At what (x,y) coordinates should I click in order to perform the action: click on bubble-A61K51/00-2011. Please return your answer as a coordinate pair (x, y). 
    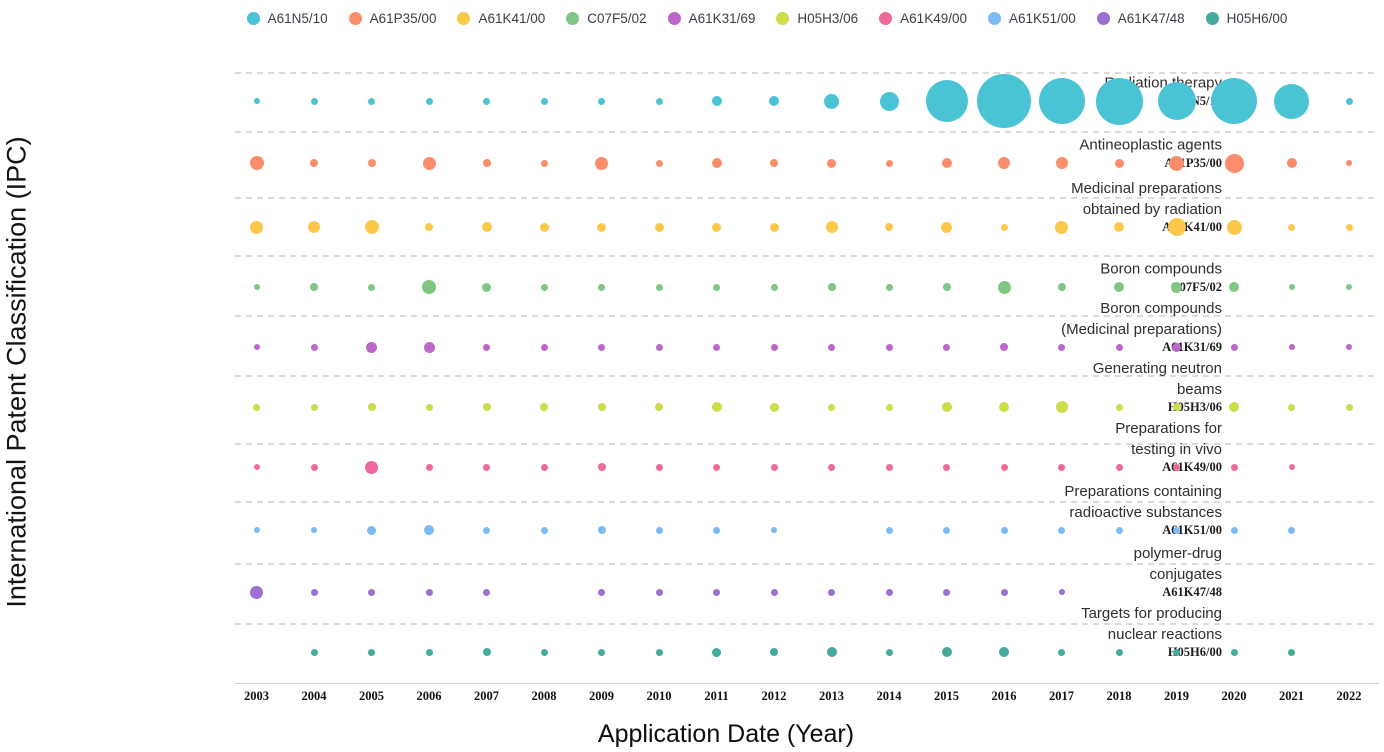
    Looking at the image, I should click on (716, 530).